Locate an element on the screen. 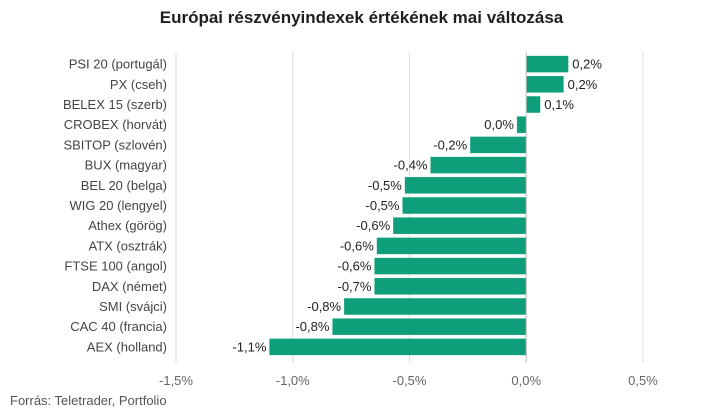 Image resolution: width=723 pixels, height=416 pixels. category-label: BUX (magyar) is located at coordinates (126, 165).